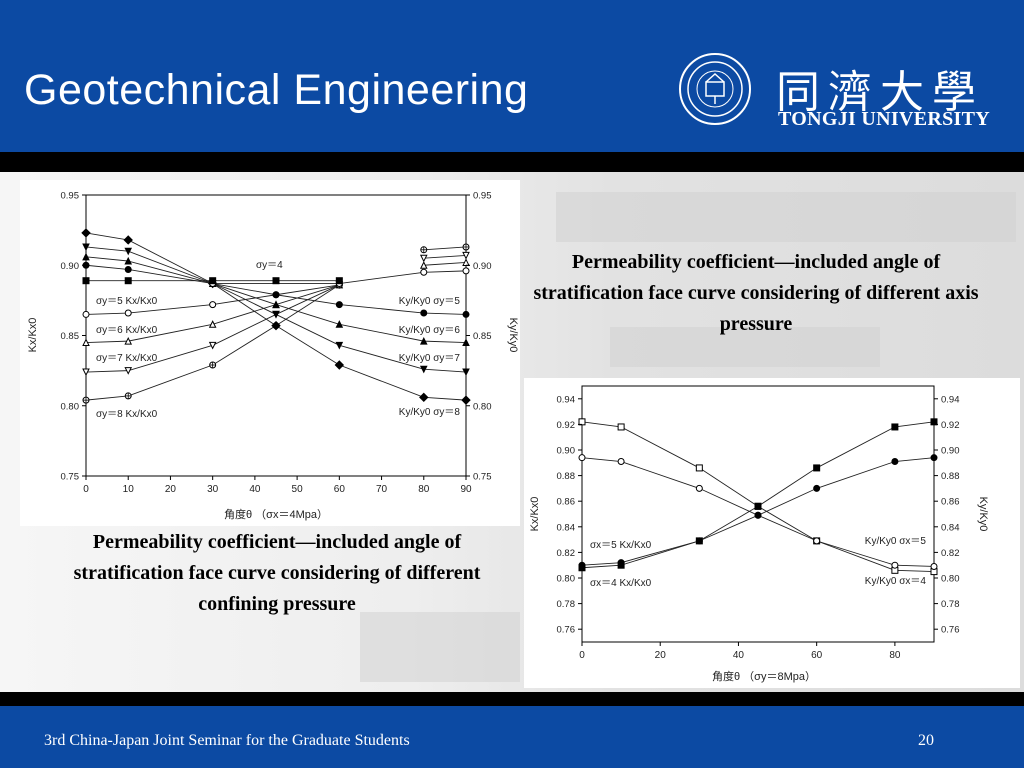  I want to click on chart2-y-tick-label-right: 0.82, so click(950, 553).